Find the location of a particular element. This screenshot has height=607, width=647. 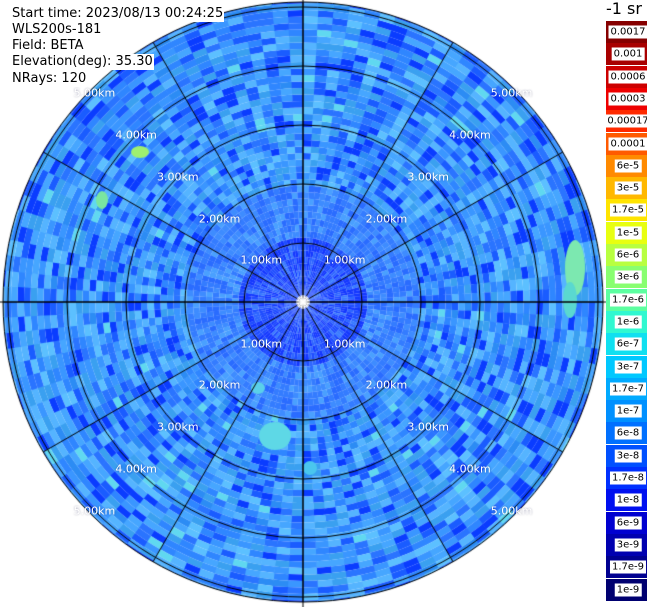

colorbar-level: 1e-6 is located at coordinates (626, 321).